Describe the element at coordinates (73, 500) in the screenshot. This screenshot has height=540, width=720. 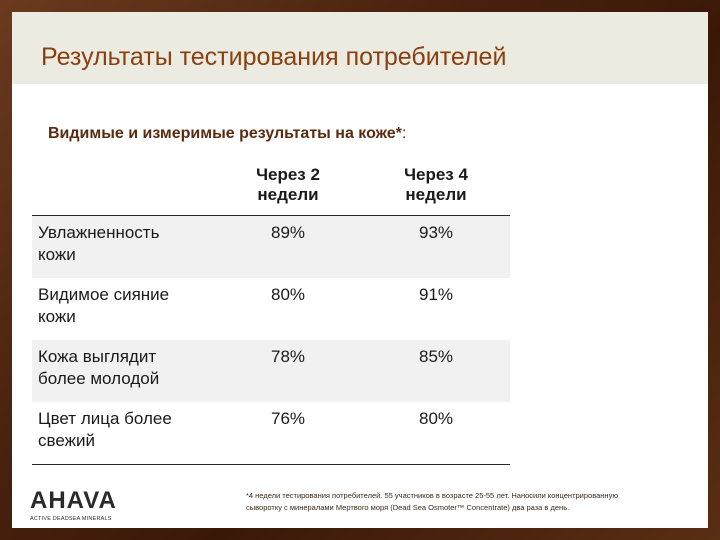
I see `logo-wordmark: AHAVA` at that location.